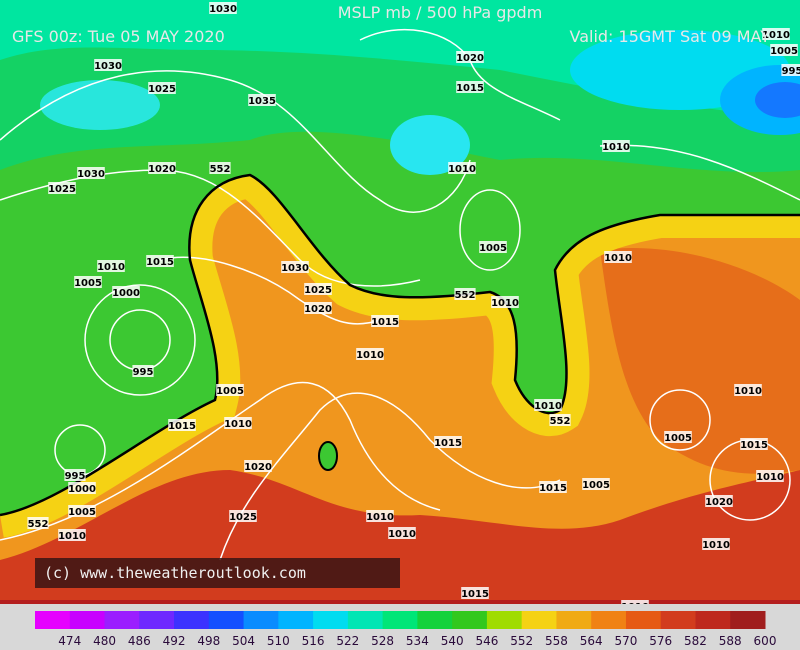 Image resolution: width=800 pixels, height=650 pixels. What do you see at coordinates (521, 641) in the screenshot?
I see `colorbar-label: 552` at bounding box center [521, 641].